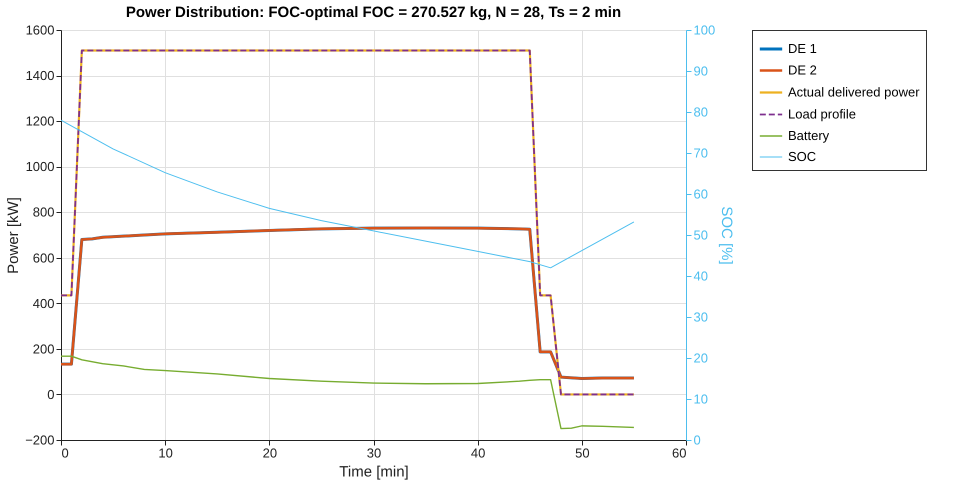  Describe the element at coordinates (43, 348) in the screenshot. I see `y-tick-label: 200` at that location.